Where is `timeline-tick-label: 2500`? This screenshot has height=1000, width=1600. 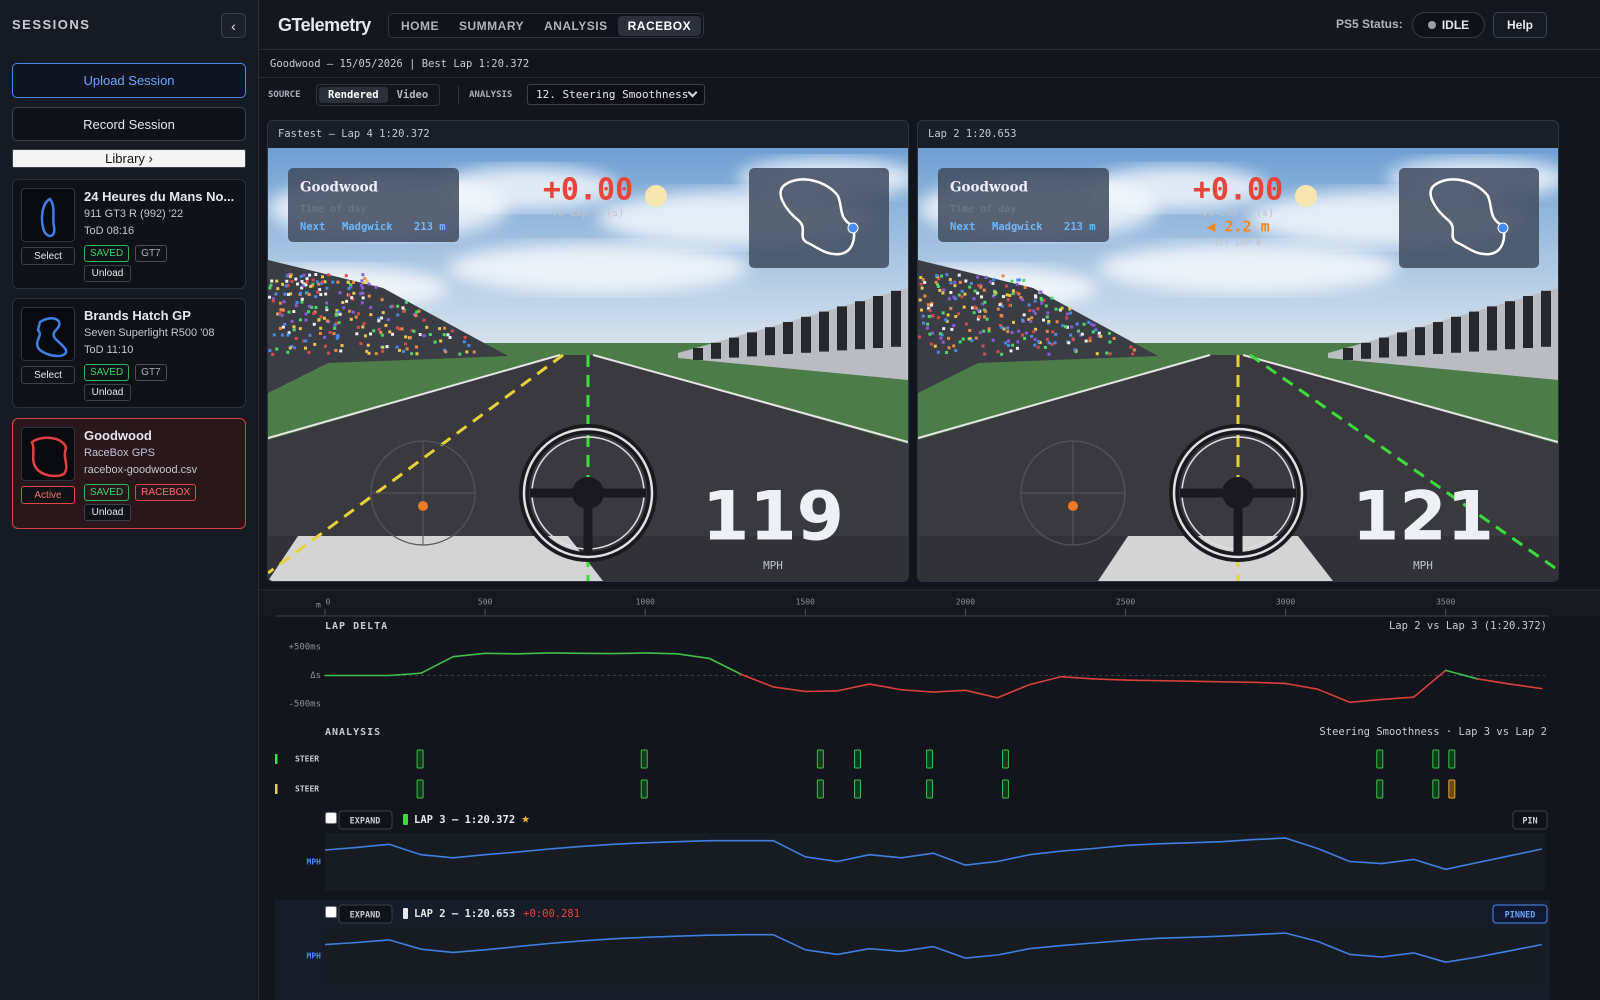 timeline-tick-label: 2500 is located at coordinates (1125, 602).